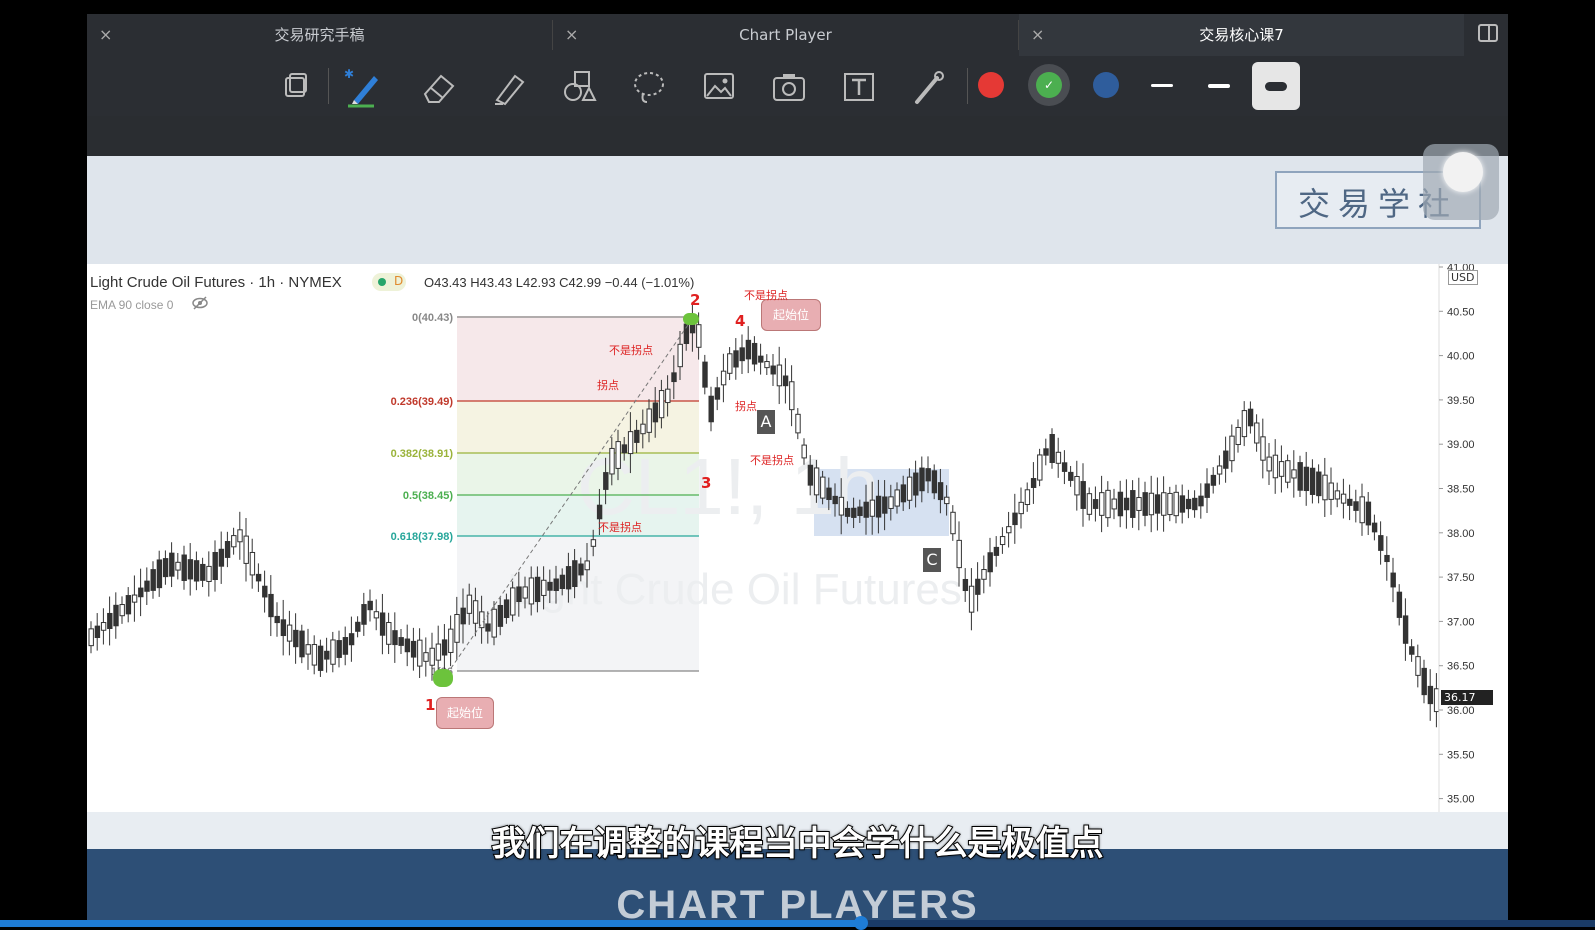 The image size is (1595, 930). Describe the element at coordinates (366, 86) in the screenshot. I see `pen-icon: ✱` at that location.